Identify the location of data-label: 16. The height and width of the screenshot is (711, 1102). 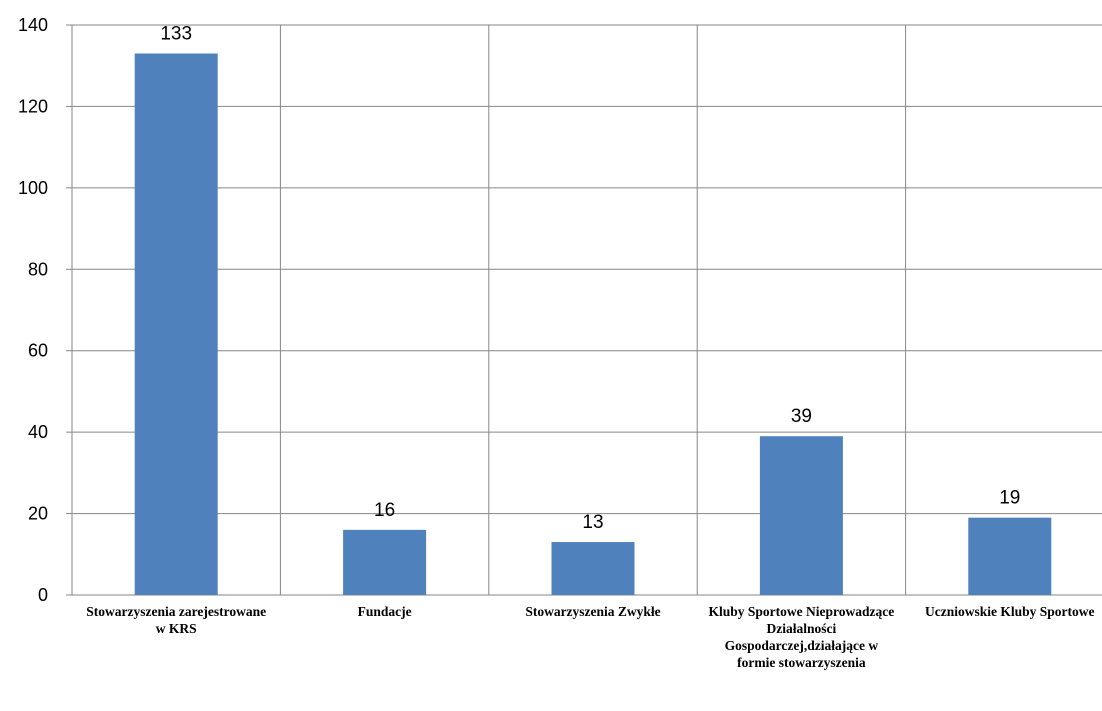
(384, 510).